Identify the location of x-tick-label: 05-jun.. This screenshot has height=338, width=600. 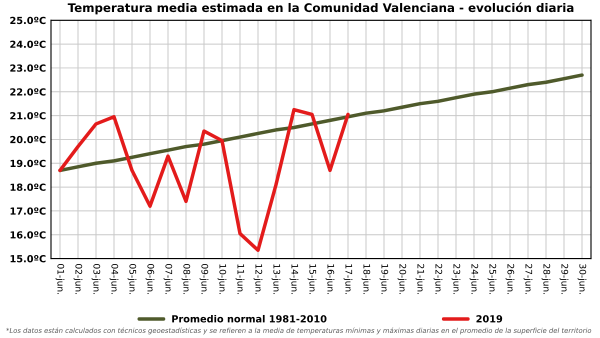
(132, 279).